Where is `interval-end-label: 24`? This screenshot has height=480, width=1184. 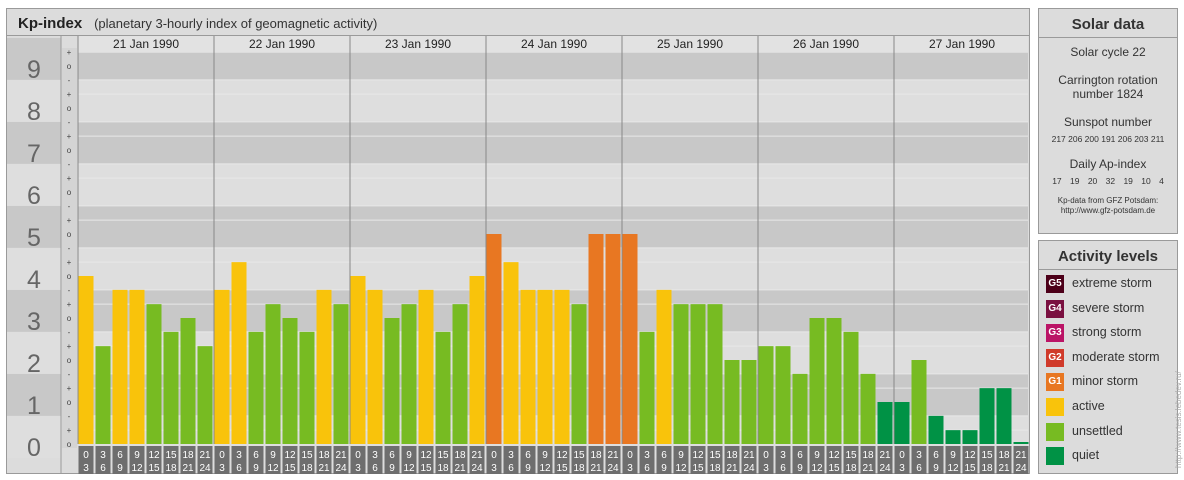
interval-end-label: 24 is located at coordinates (613, 468).